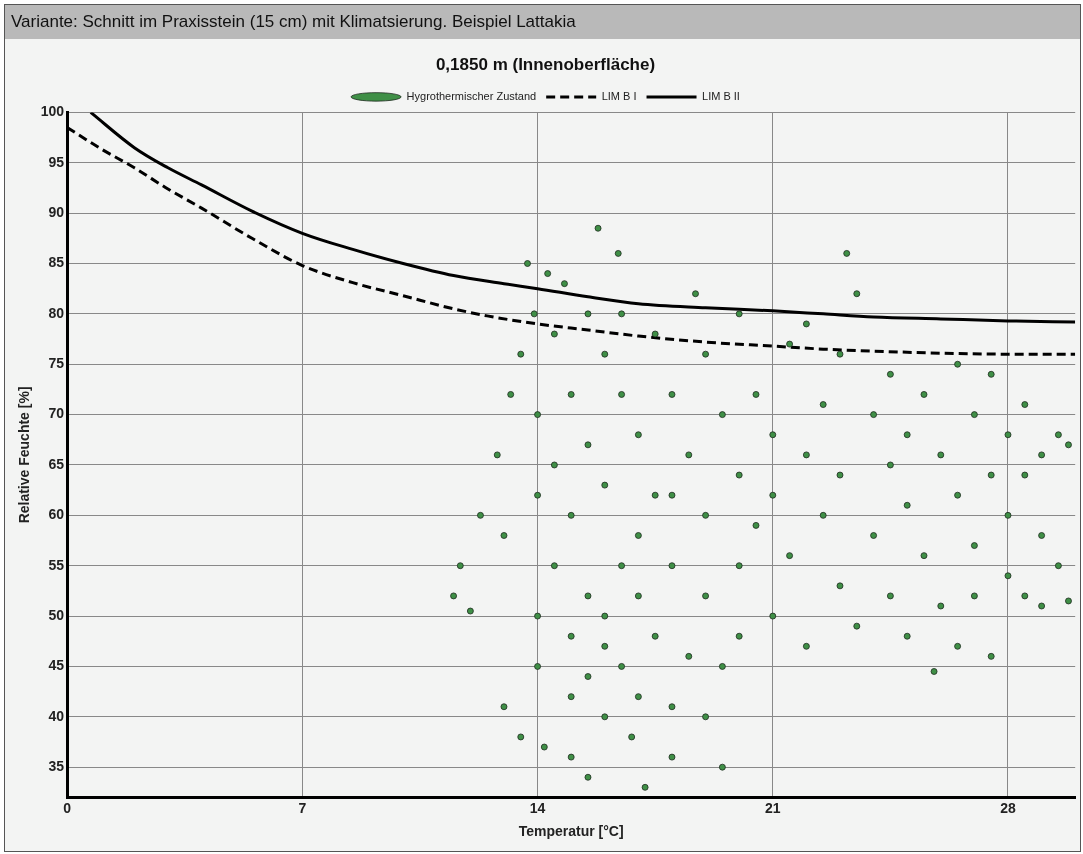 This screenshot has height=854, width=1083. I want to click on legend-label: LIM B II, so click(721, 95).